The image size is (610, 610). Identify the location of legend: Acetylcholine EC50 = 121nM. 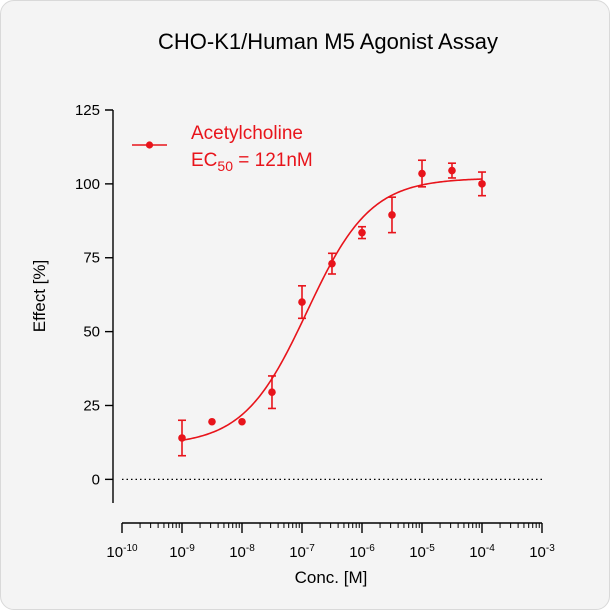
(222, 148).